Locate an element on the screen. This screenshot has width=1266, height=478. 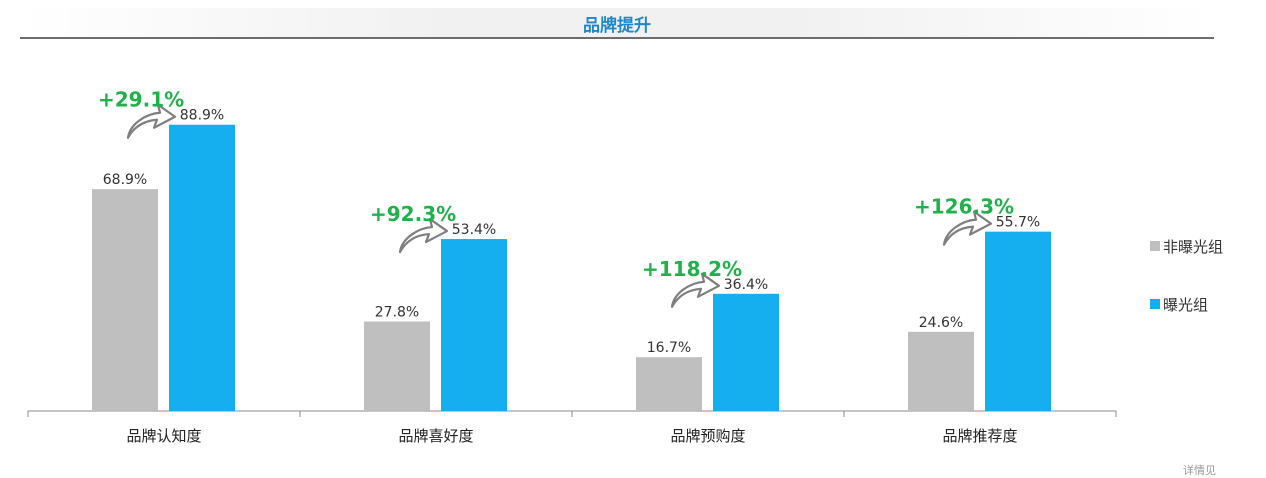
footer-note: 详情见 is located at coordinates (1199, 470).